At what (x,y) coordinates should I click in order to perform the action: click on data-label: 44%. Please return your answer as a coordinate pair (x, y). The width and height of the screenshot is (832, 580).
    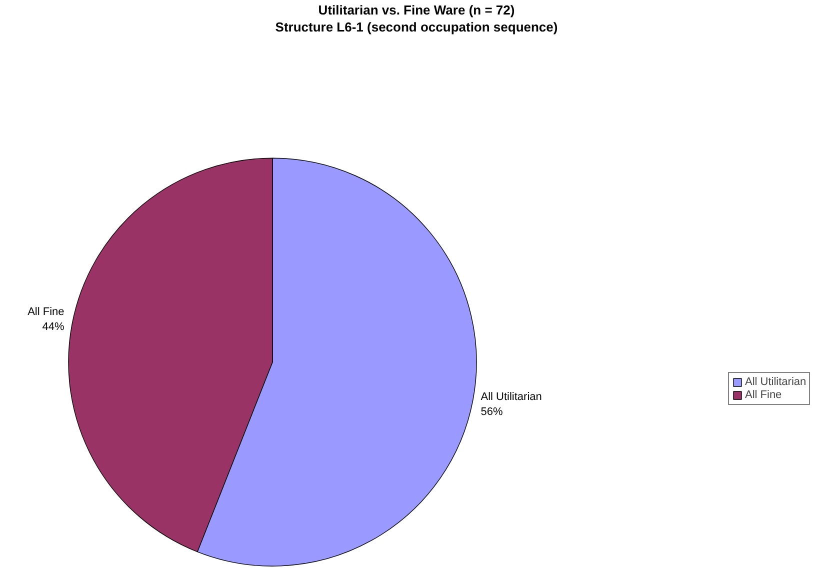
    Looking at the image, I should click on (53, 327).